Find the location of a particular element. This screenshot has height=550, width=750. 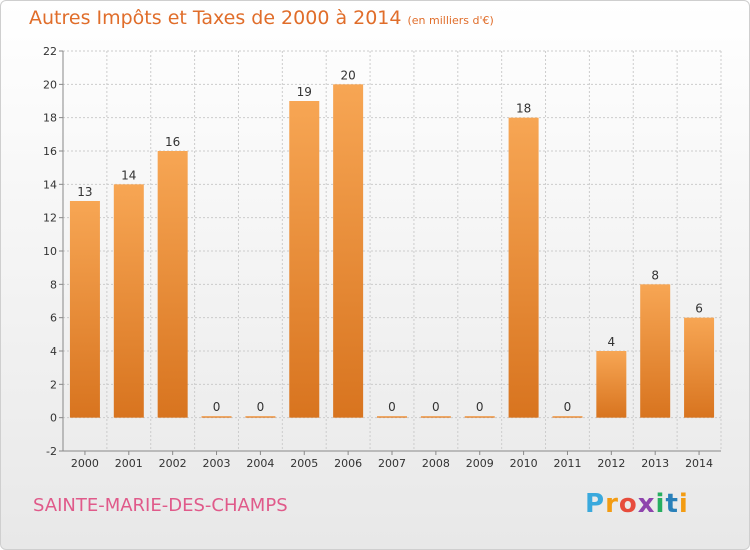

x-tick-label: 2010 is located at coordinates (524, 463).